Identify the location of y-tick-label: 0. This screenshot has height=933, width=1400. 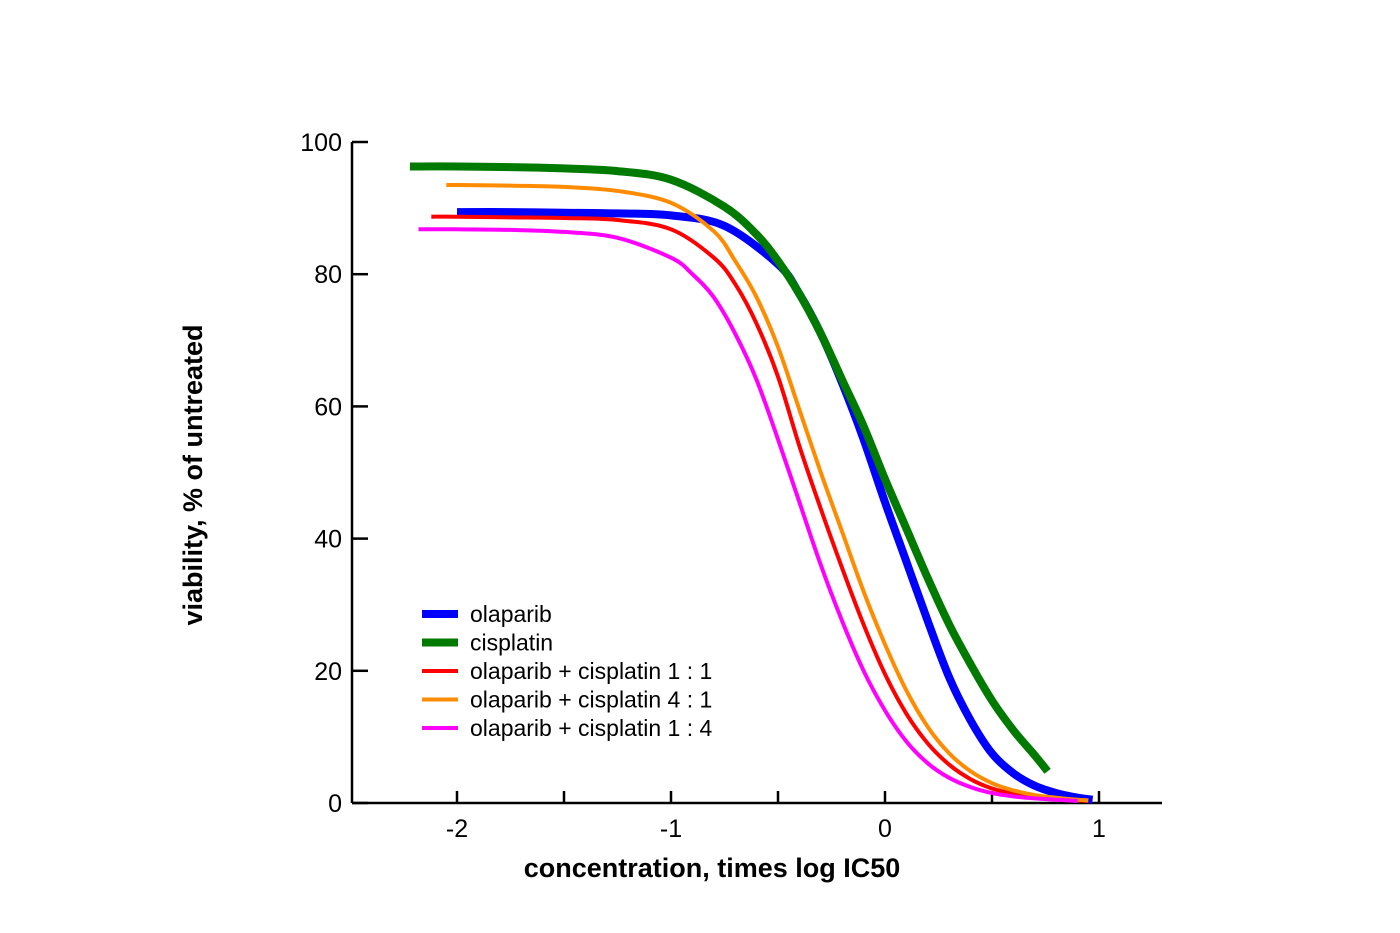
(335, 804).